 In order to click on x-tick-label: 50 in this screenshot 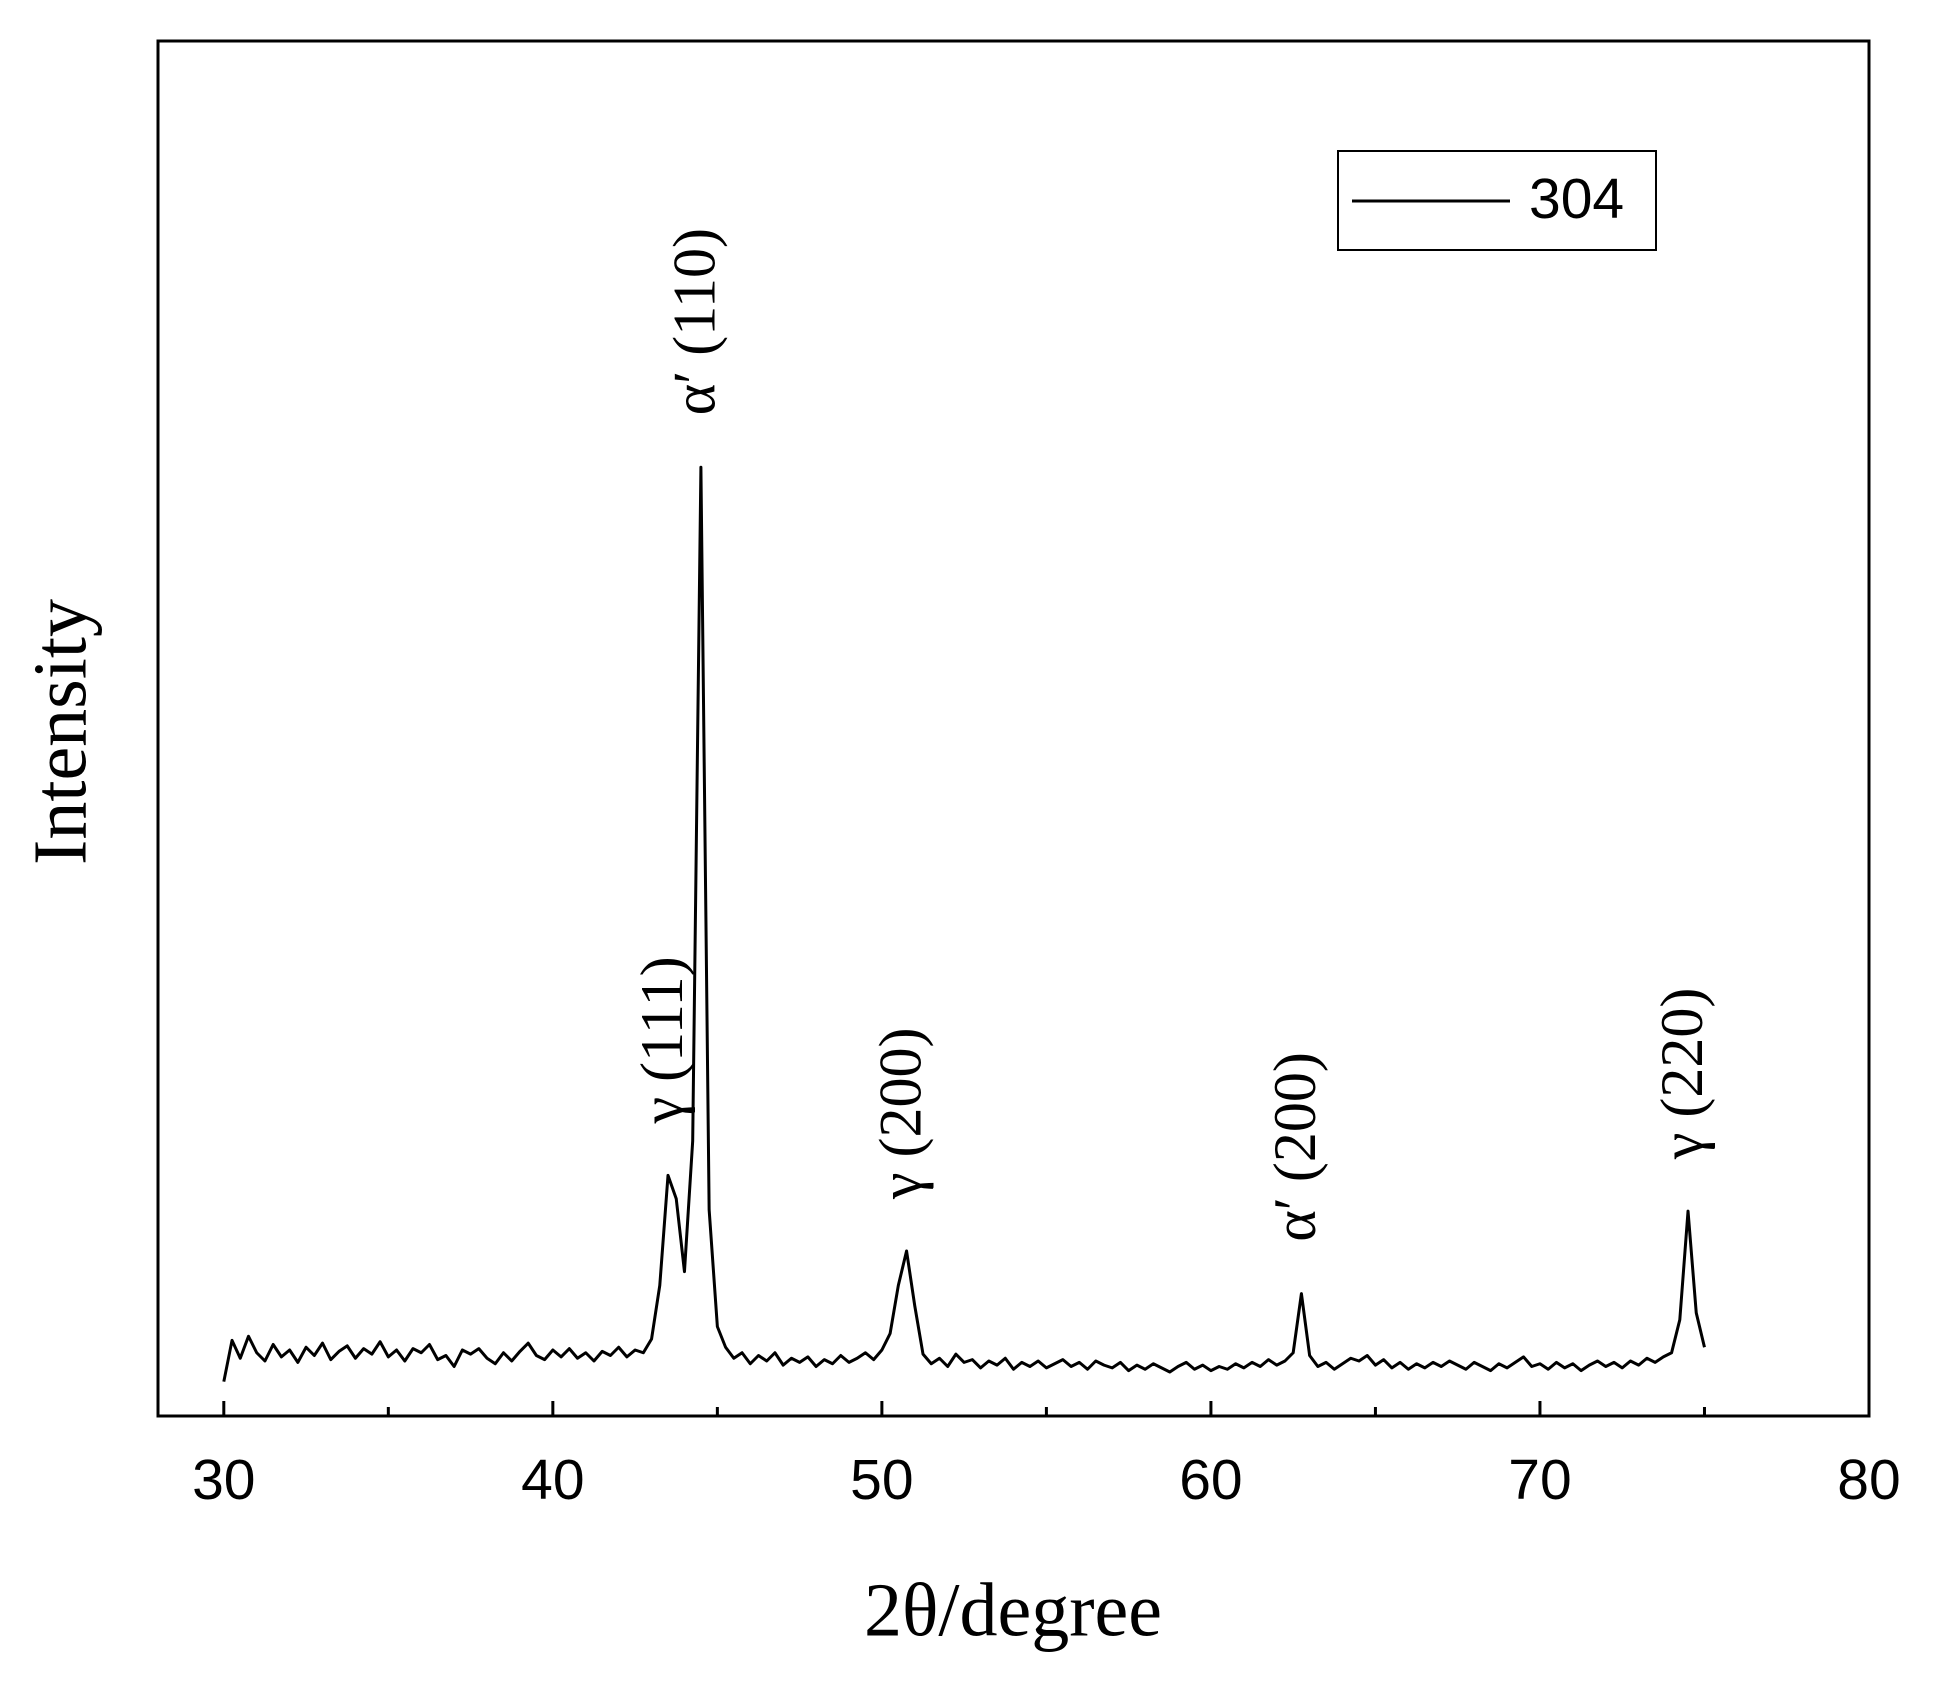, I will do `click(881, 1480)`.